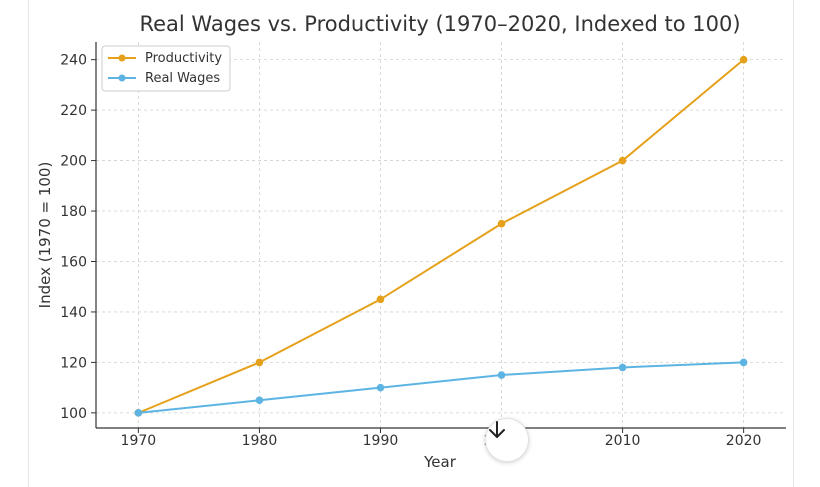 The width and height of the screenshot is (820, 487). I want to click on y-tick-label: 220, so click(73, 111).